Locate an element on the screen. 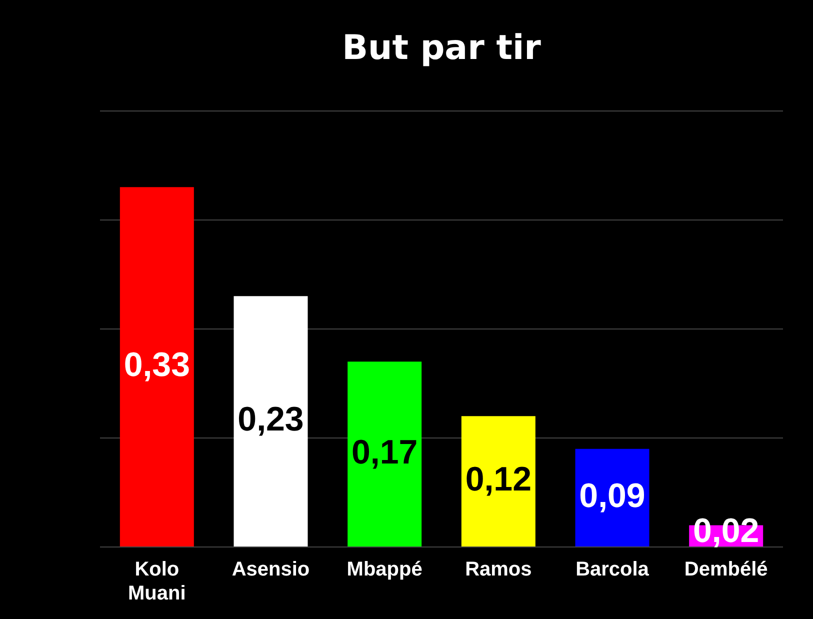 The width and height of the screenshot is (813, 619). chart-title: But par tir is located at coordinates (442, 48).